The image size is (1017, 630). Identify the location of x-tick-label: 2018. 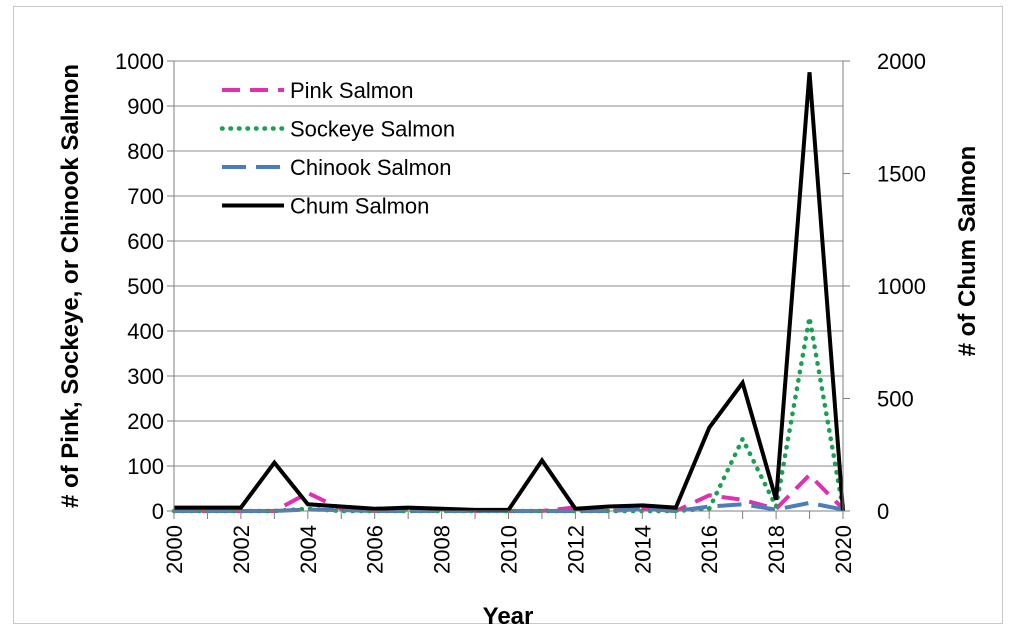
(776, 549).